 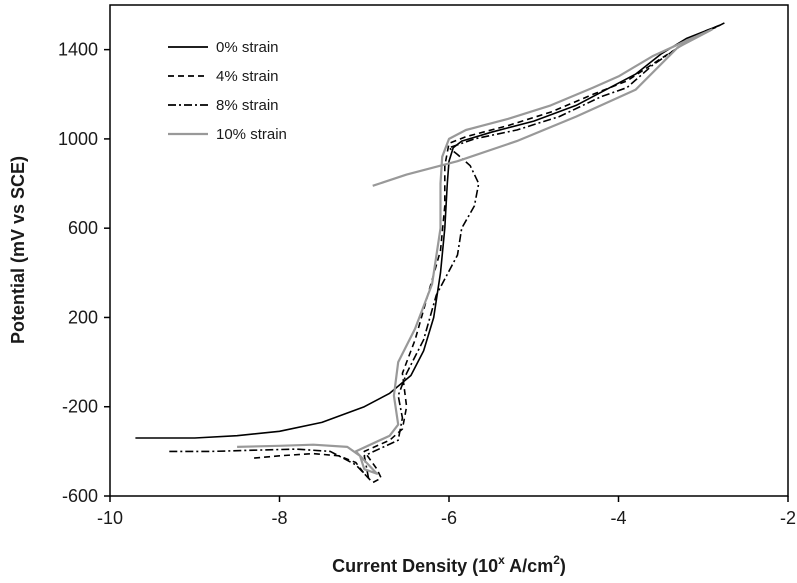 What do you see at coordinates (788, 518) in the screenshot?
I see `x-tick-label: -2` at bounding box center [788, 518].